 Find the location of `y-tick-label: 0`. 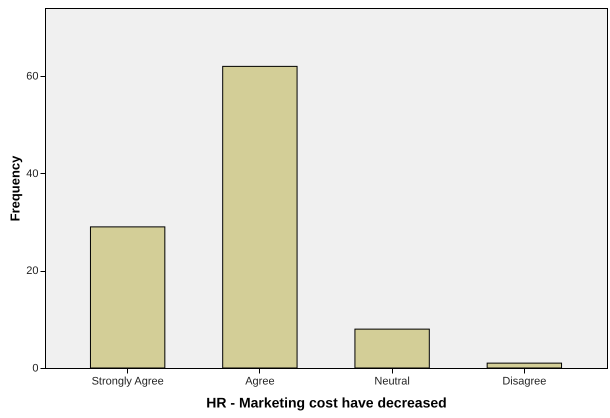

y-tick-label: 0 is located at coordinates (35, 368).